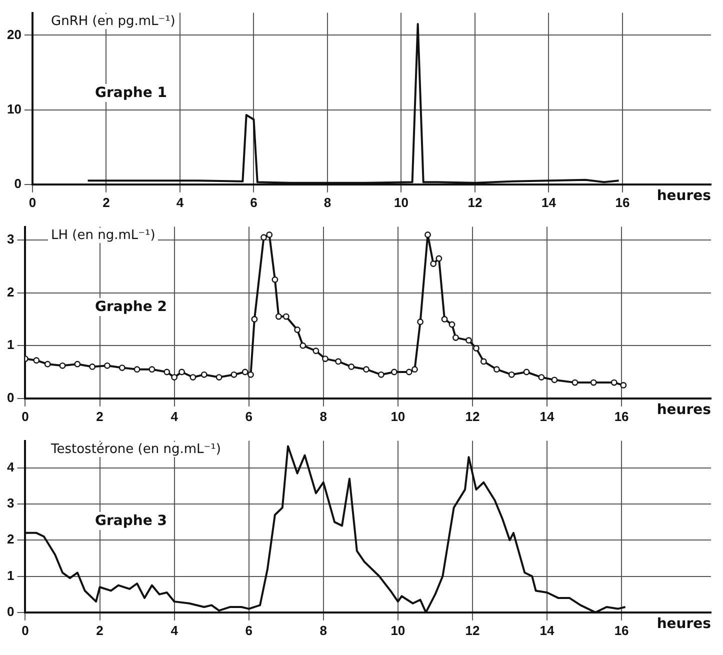 Image resolution: width=723 pixels, height=655 pixels. Describe the element at coordinates (131, 521) in the screenshot. I see `text: Graphe 3` at that location.